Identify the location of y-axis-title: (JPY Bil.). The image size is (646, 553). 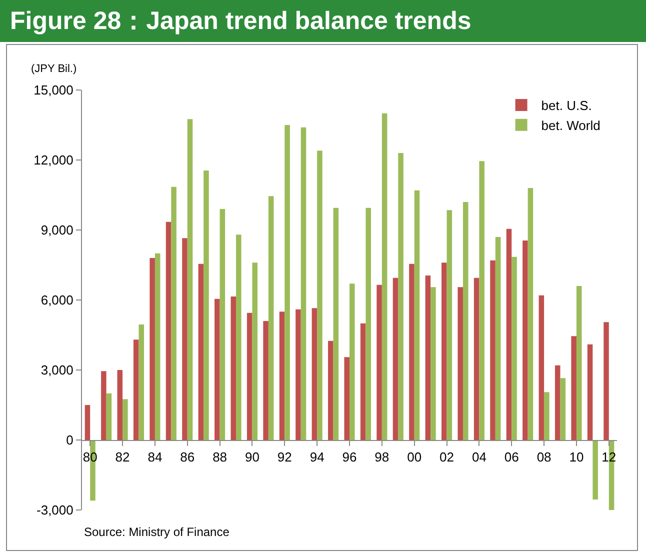
(54, 69).